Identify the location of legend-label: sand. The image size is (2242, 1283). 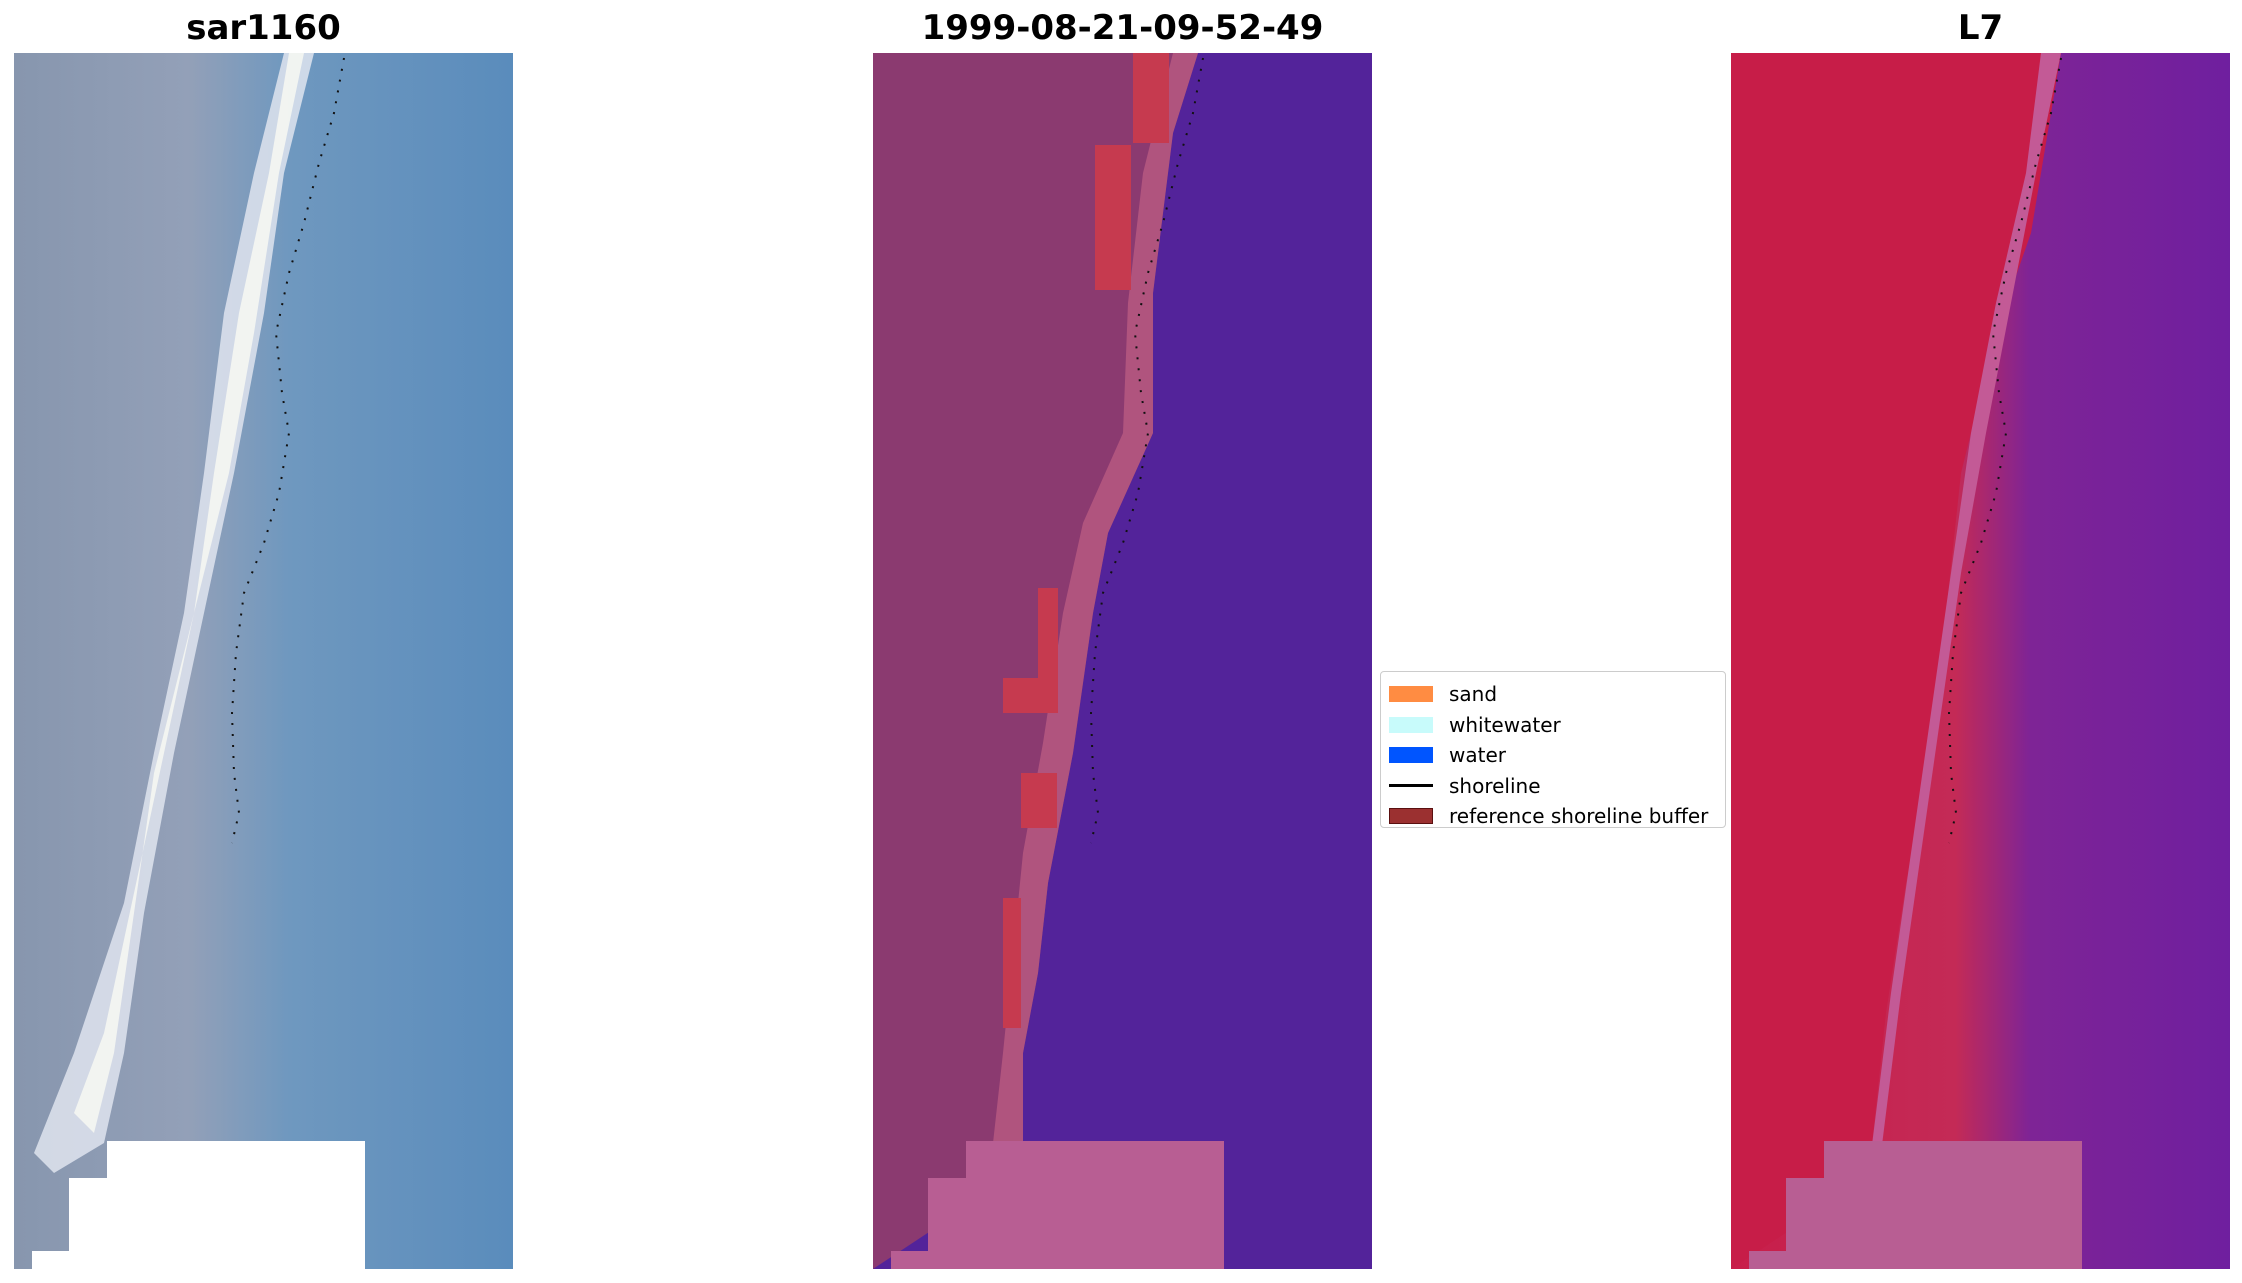
(1473, 694).